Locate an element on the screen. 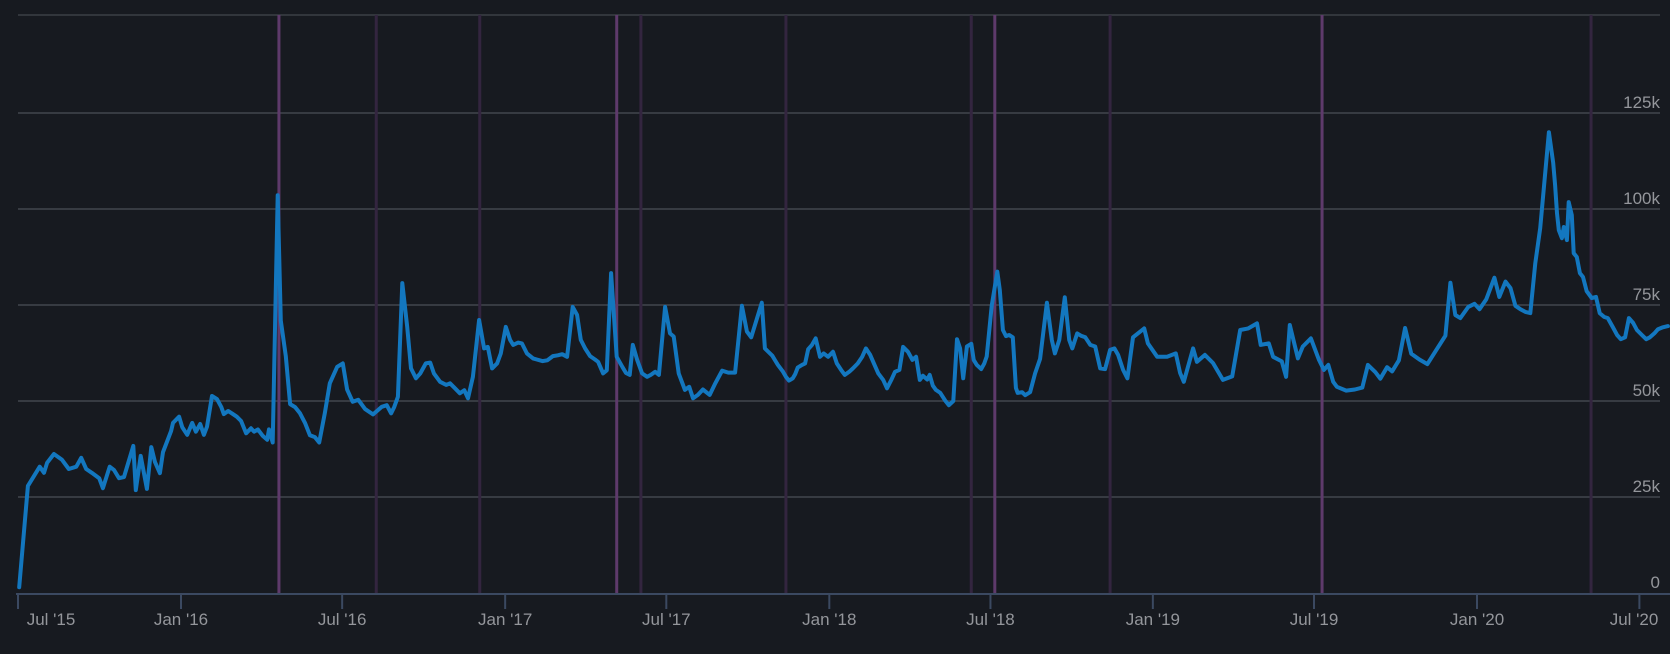 The image size is (1670, 654). x-axis-label: Jan '20 is located at coordinates (1477, 619).